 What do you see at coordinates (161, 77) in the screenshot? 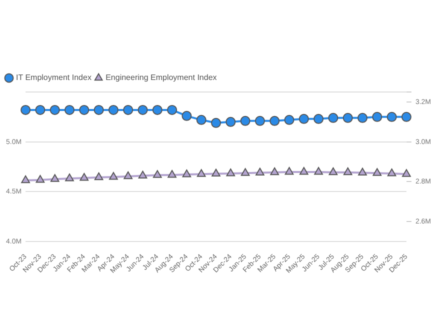
I see `legend-label: Engineering Employment Index` at bounding box center [161, 77].